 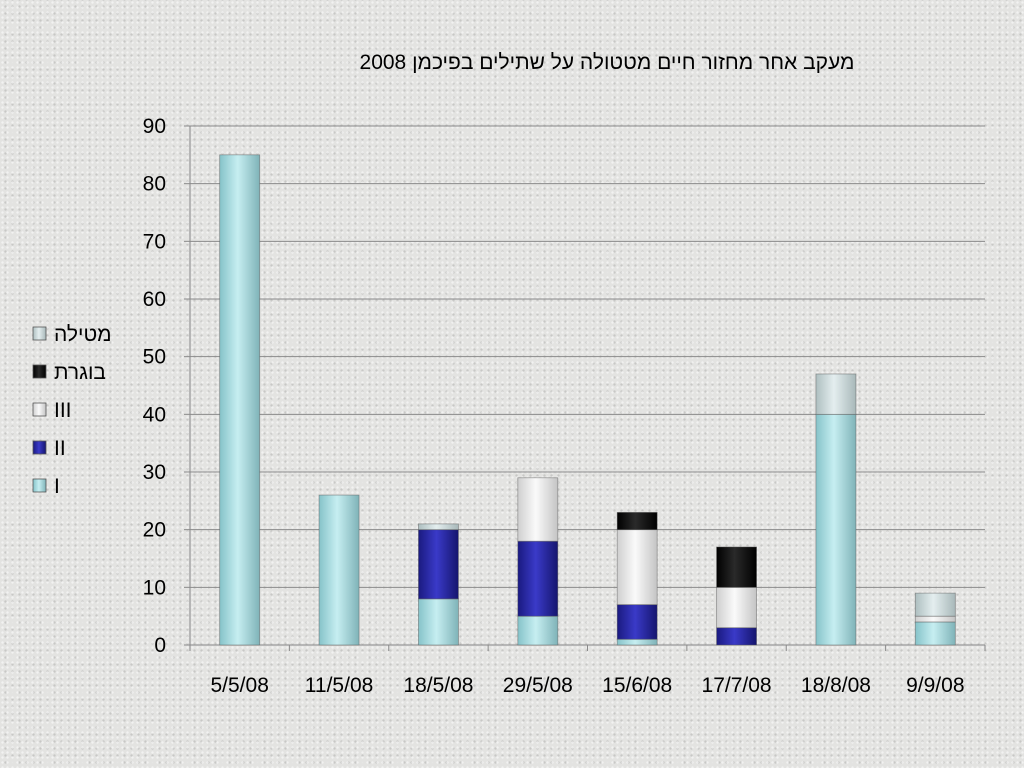 I want to click on bar-segment-בוגרת-6, so click(x=736, y=567).